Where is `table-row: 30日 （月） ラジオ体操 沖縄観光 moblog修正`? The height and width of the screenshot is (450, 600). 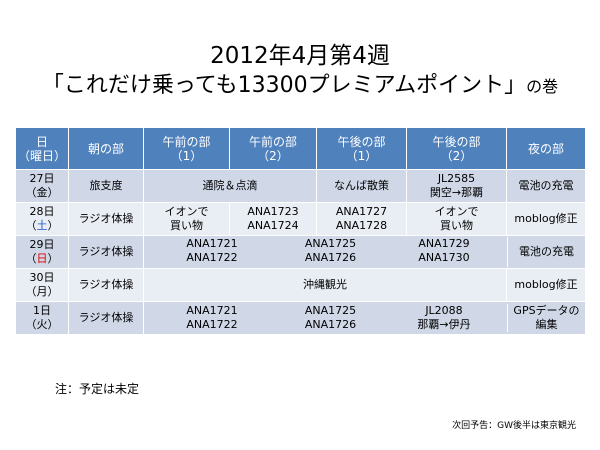 table-row: 30日 （月） ラジオ体操 沖縄観光 moblog修正 is located at coordinates (300, 285).